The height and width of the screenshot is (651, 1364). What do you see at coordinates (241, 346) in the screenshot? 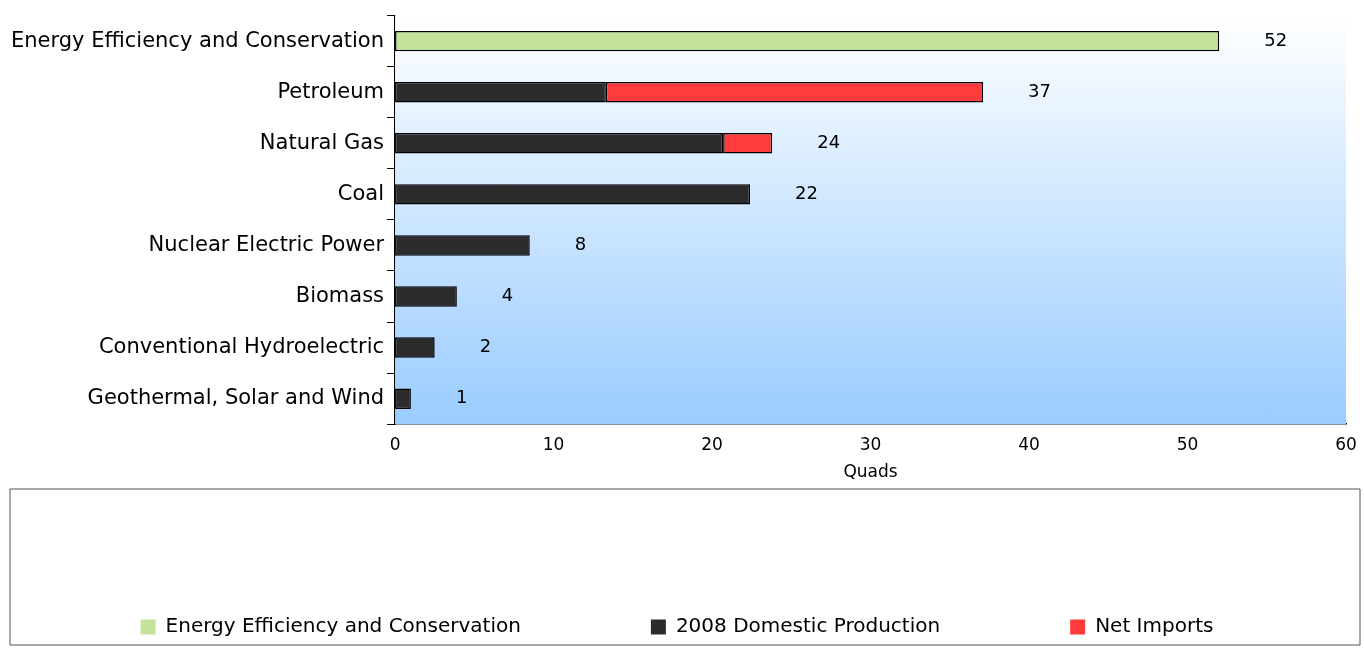
I see `y-tick-label: Conventional Hydroelectric` at bounding box center [241, 346].